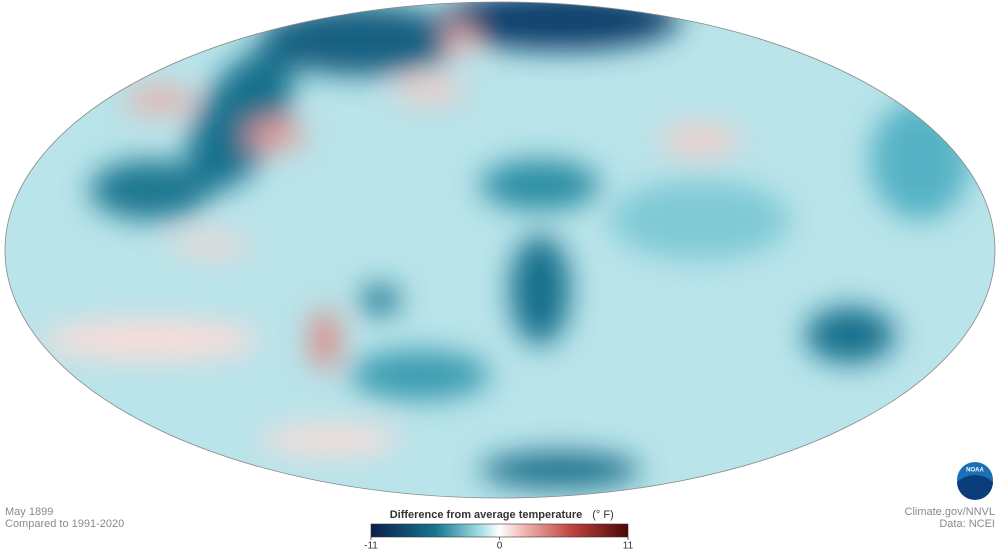 This screenshot has height=555, width=1000. What do you see at coordinates (500, 546) in the screenshot?
I see `scale-tick-label: 0` at bounding box center [500, 546].